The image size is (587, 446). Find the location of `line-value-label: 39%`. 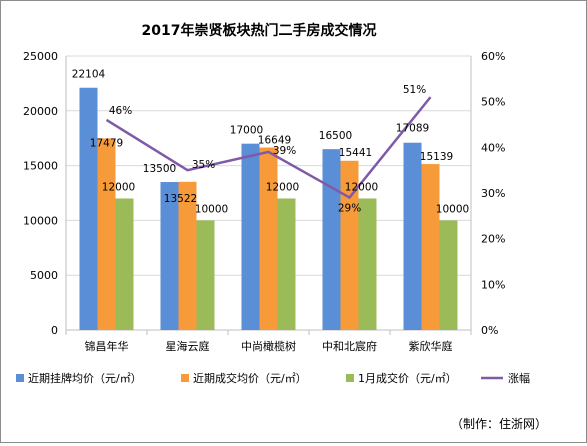

line-value-label: 39% is located at coordinates (284, 151).